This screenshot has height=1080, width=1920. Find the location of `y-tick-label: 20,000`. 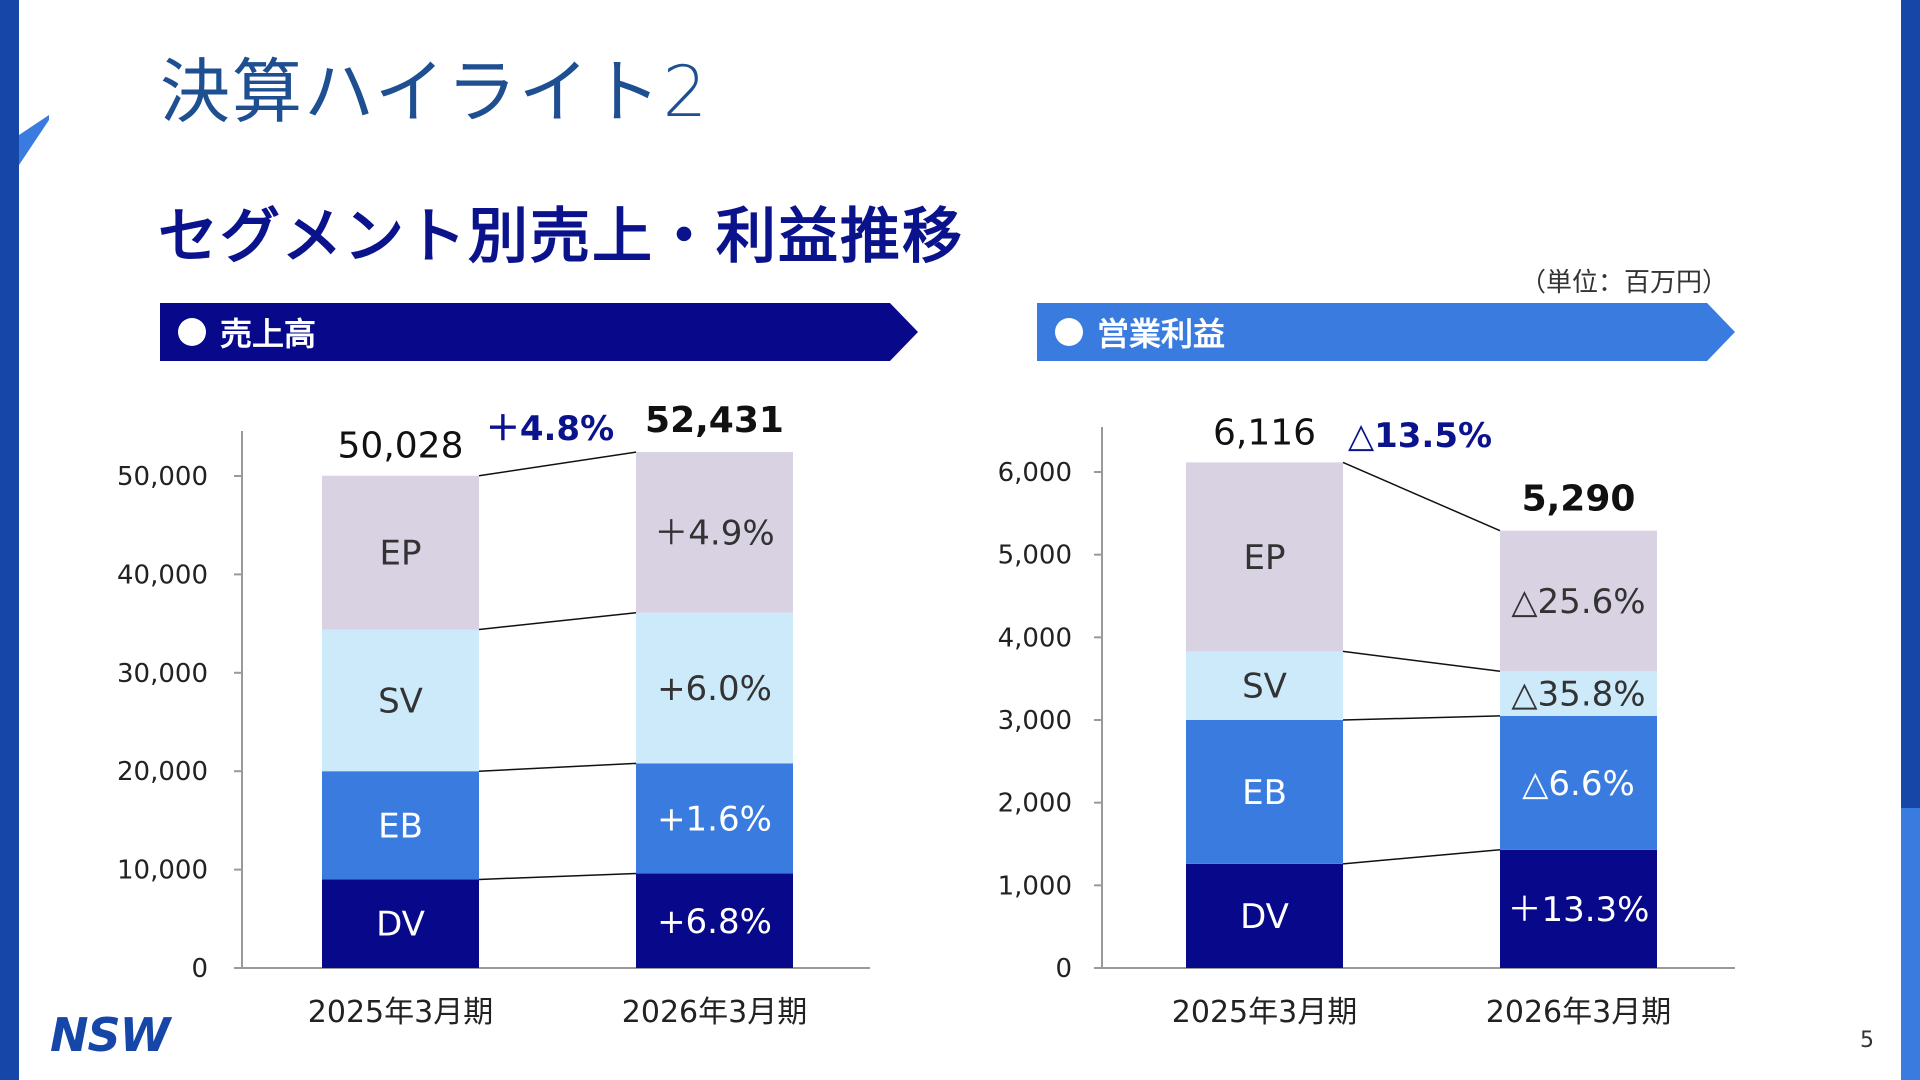

y-tick-label: 20,000 is located at coordinates (162, 772).